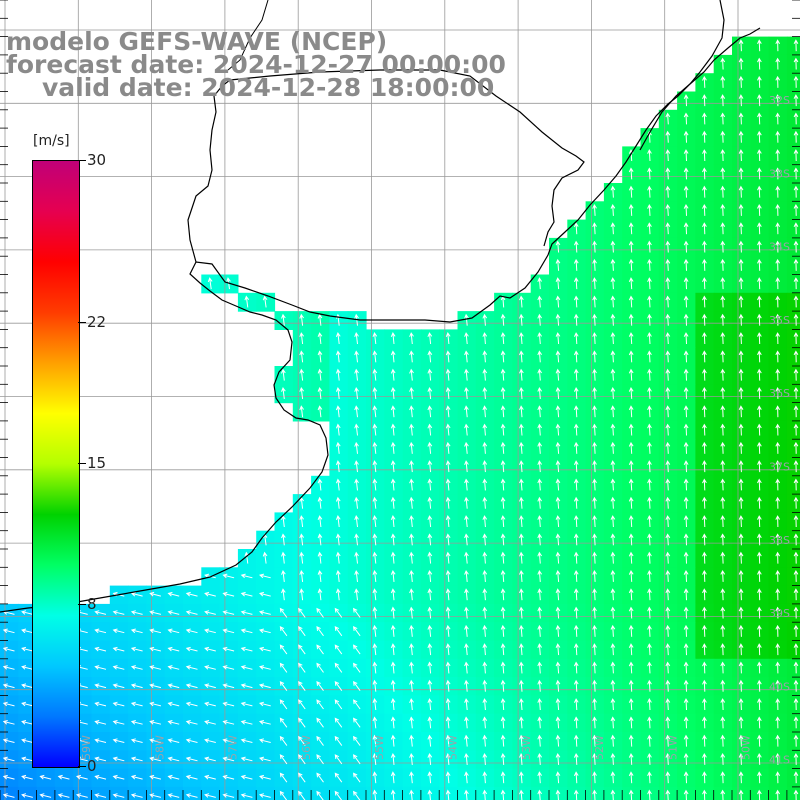 This screenshot has height=800, width=800. What do you see at coordinates (526, 747) in the screenshot?
I see `longitude-label: 53W` at bounding box center [526, 747].